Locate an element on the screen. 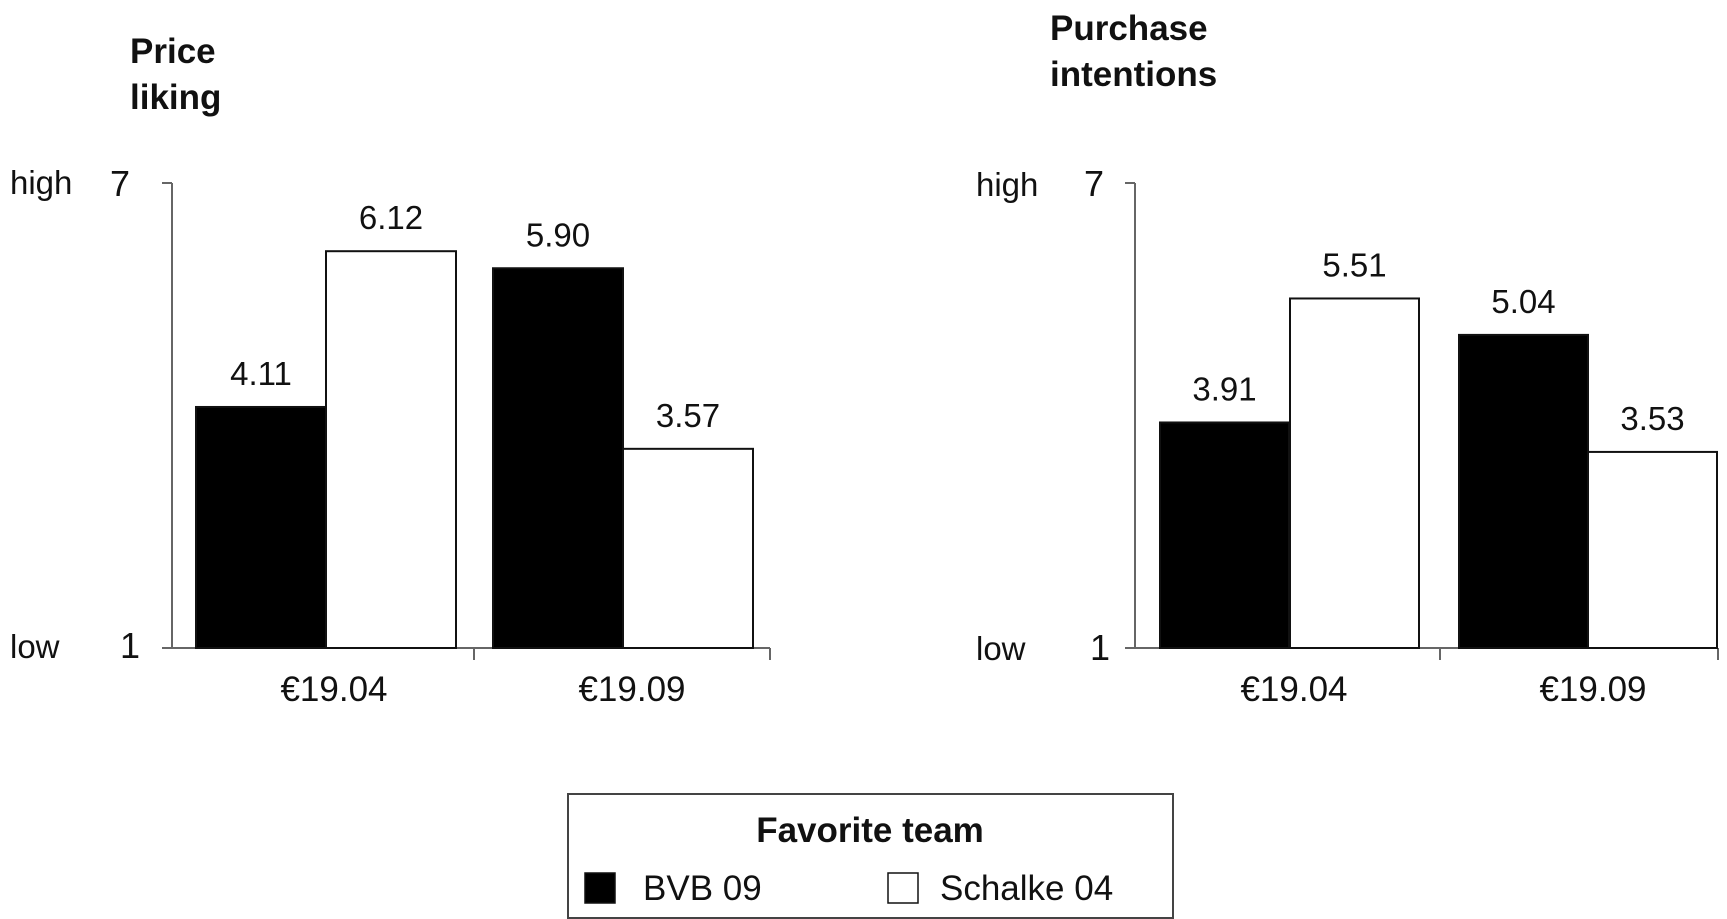  legend-title: Favorite team is located at coordinates (870, 830).